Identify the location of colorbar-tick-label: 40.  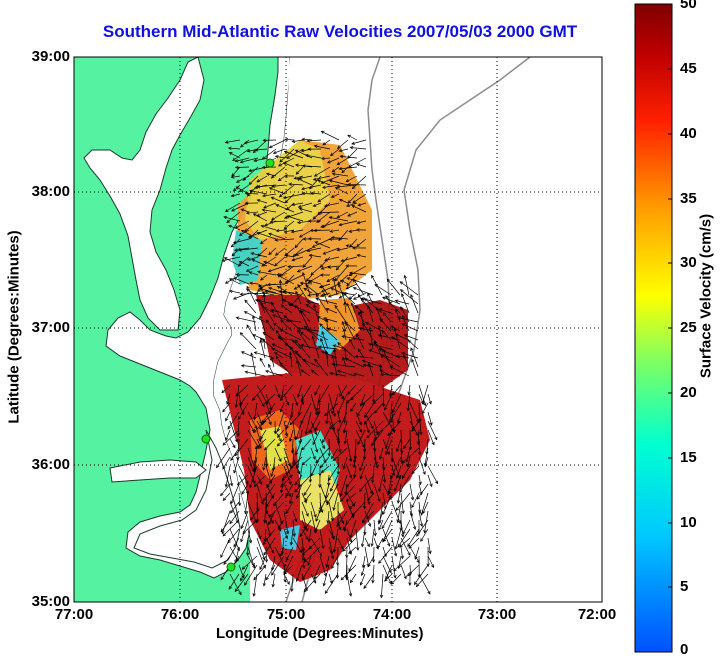
(688, 133).